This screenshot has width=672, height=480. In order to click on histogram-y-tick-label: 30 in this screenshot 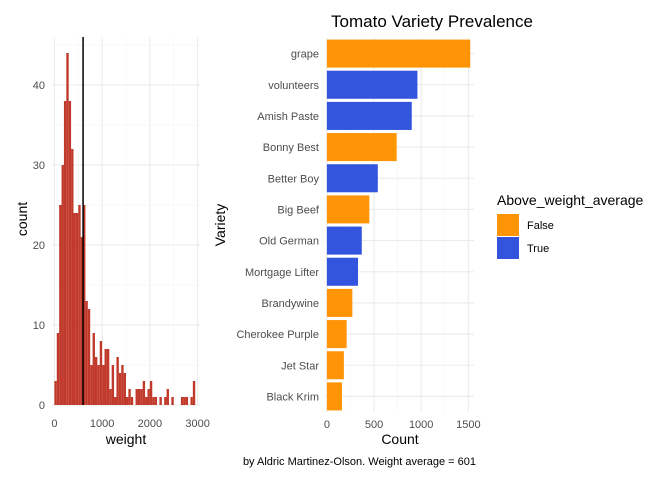, I will do `click(39, 166)`.